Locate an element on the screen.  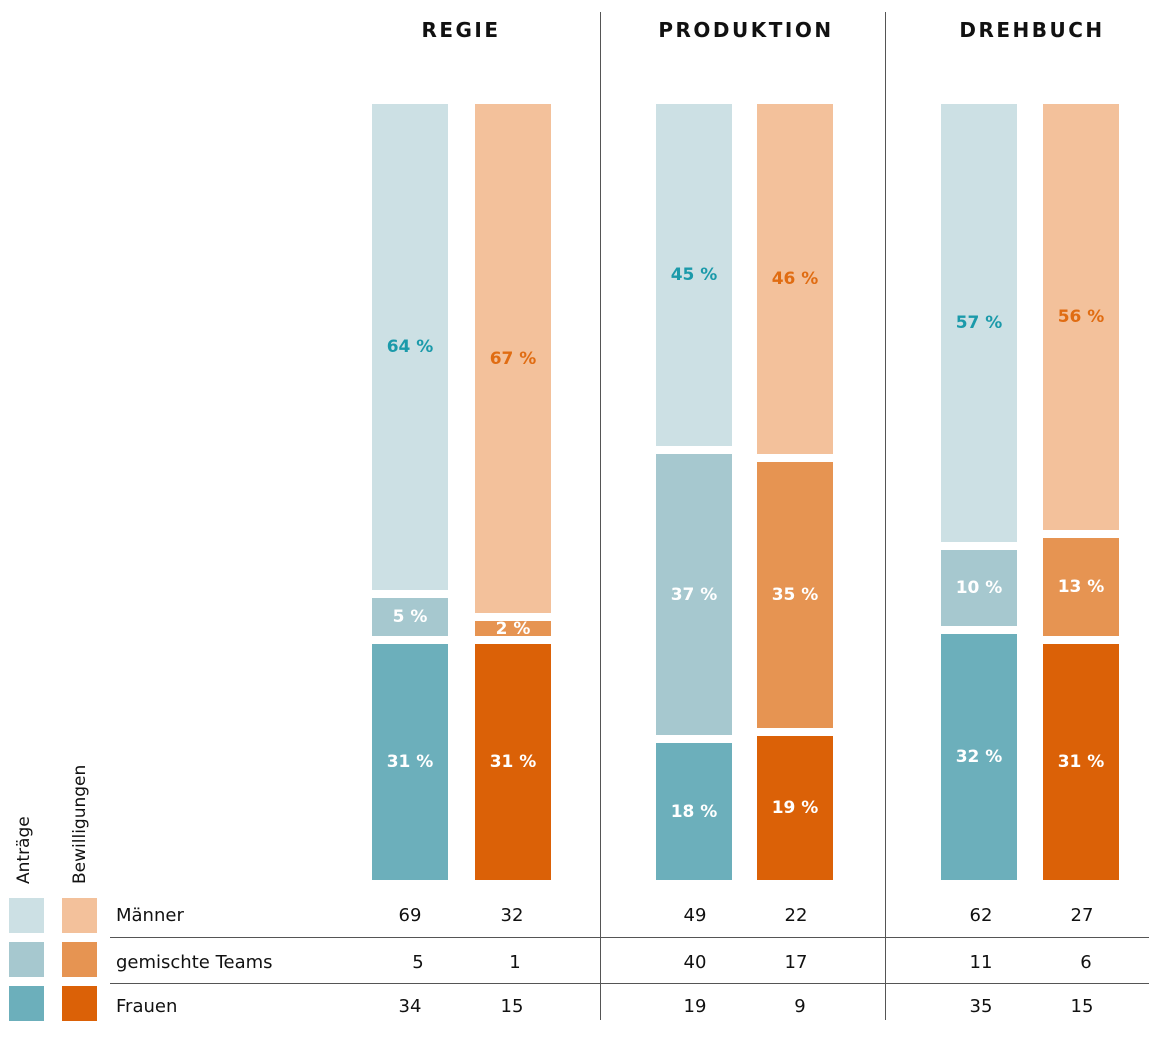
count-produktion-bewilligungen-frauen: 9 is located at coordinates (800, 1006).